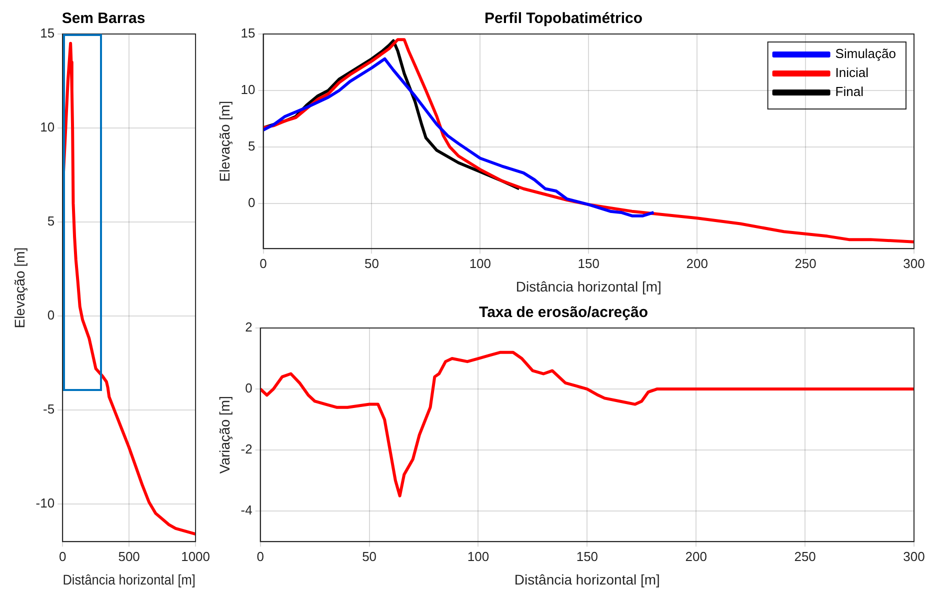 This screenshot has width=925, height=593. I want to click on y-tick-label: 2, so click(248, 327).